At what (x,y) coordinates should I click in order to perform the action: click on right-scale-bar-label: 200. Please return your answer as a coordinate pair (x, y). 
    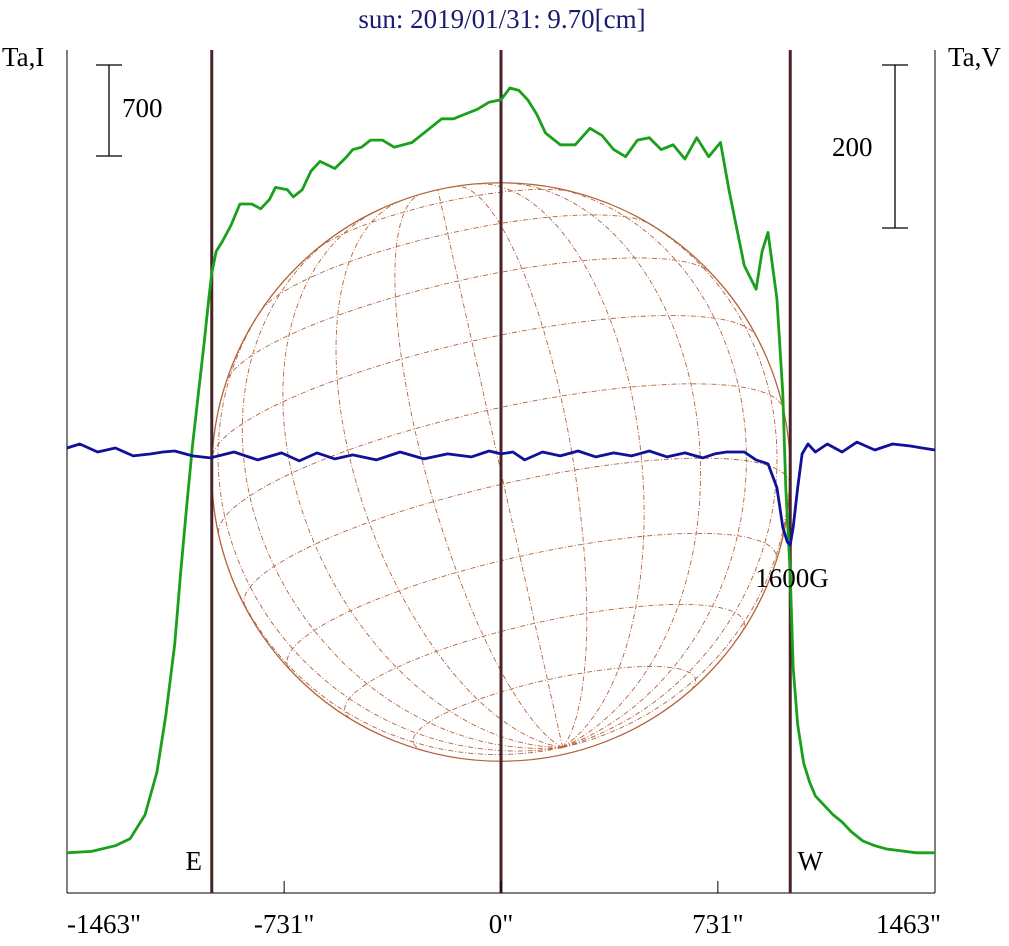
    Looking at the image, I should click on (852, 147).